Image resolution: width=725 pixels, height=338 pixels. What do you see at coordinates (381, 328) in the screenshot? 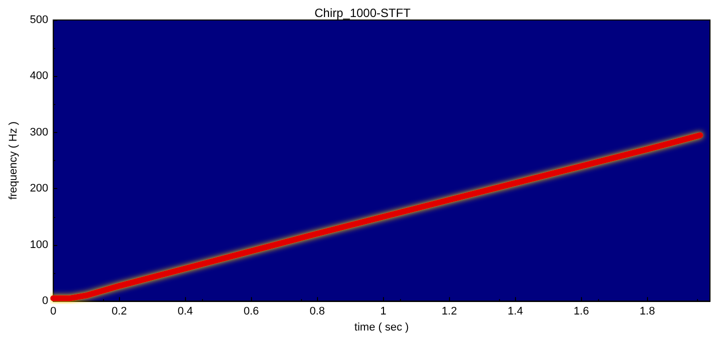
I see `x-axis-title: time ( sec )` at bounding box center [381, 328].